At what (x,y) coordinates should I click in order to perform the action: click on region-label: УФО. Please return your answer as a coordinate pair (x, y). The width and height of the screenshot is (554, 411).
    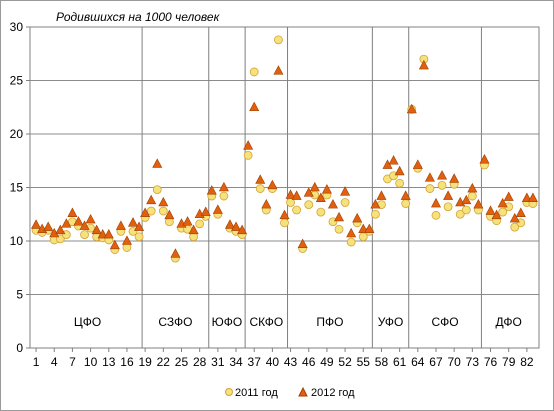
    Looking at the image, I should click on (391, 322).